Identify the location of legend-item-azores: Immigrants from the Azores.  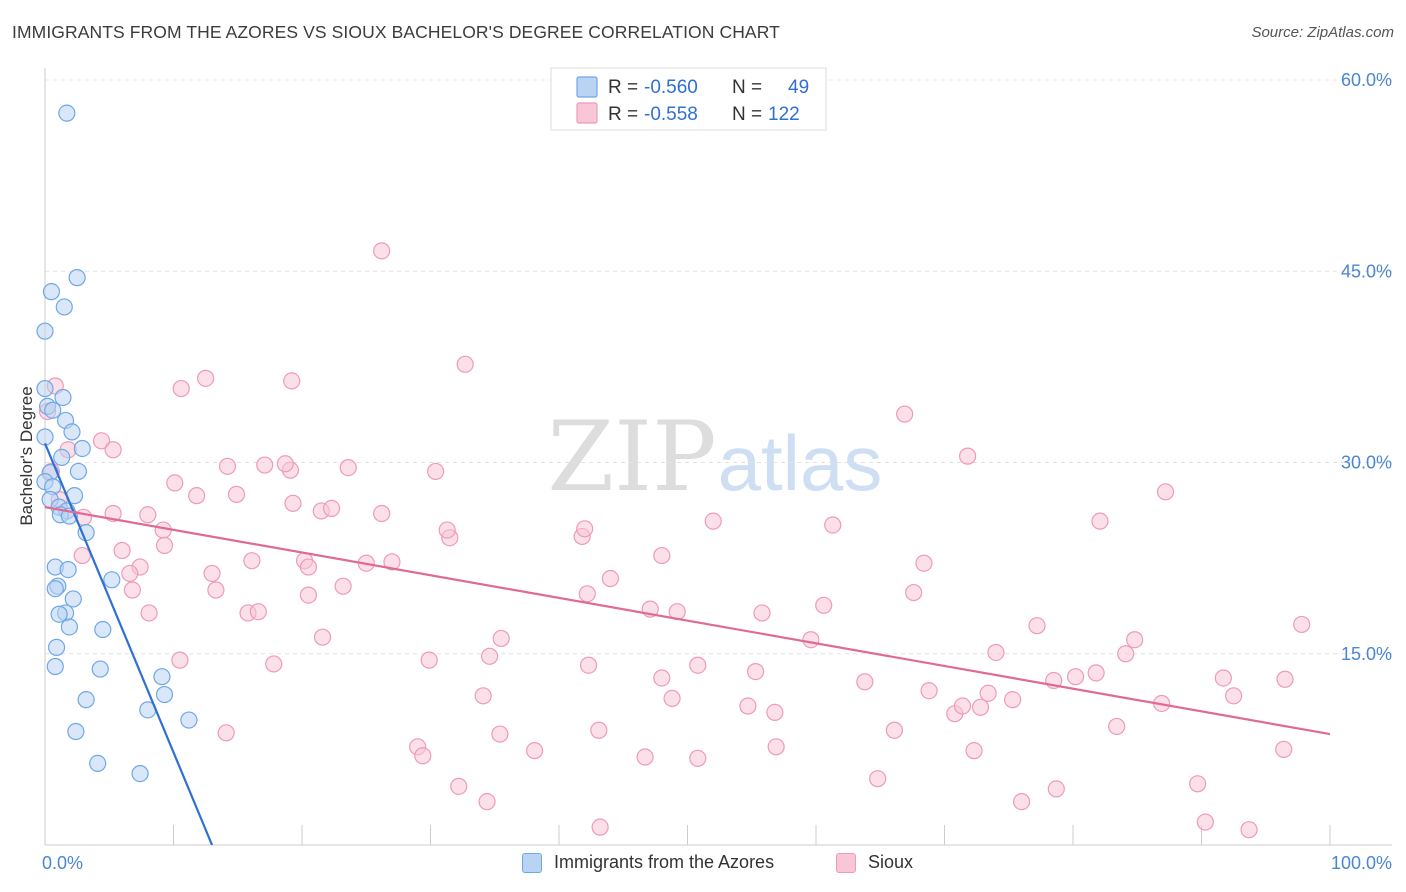
(648, 862).